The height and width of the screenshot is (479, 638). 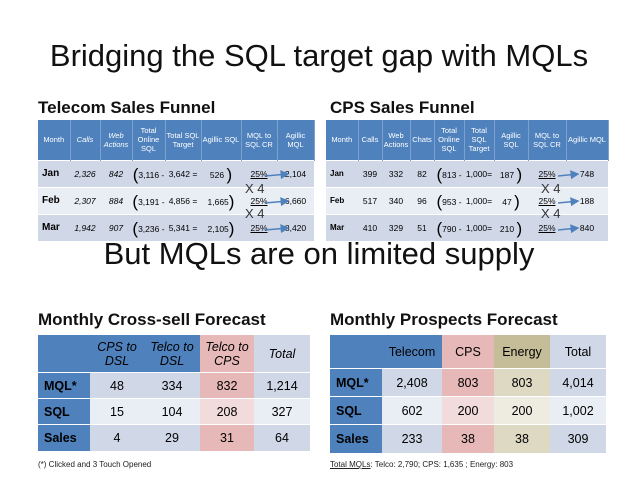 I want to click on online-sql-cell: (3,236 -, so click(x=148, y=227).